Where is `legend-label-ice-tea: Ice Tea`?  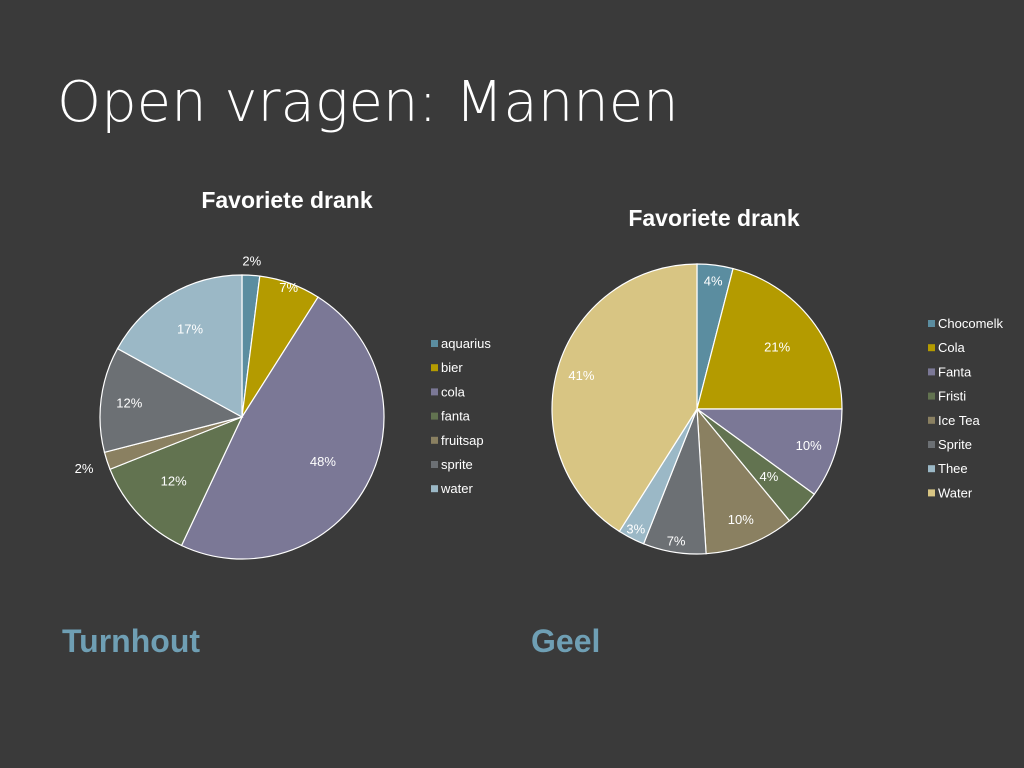 legend-label-ice-tea: Ice Tea is located at coordinates (959, 420).